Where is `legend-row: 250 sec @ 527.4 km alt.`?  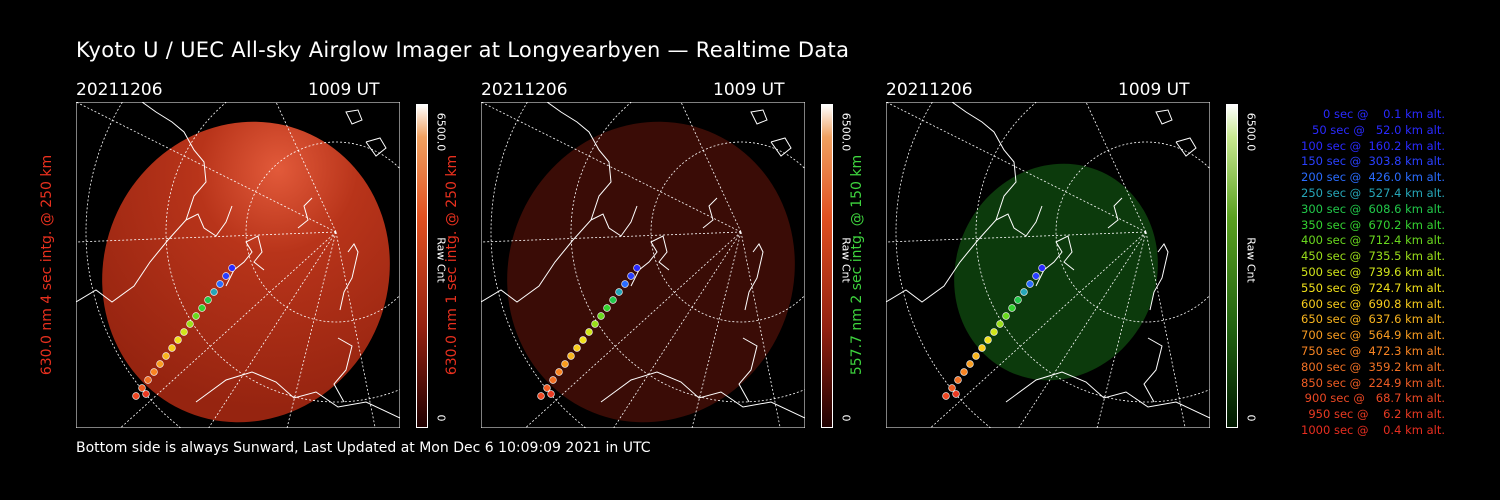 legend-row: 250 sec @ 527.4 km alt. is located at coordinates (1371, 192).